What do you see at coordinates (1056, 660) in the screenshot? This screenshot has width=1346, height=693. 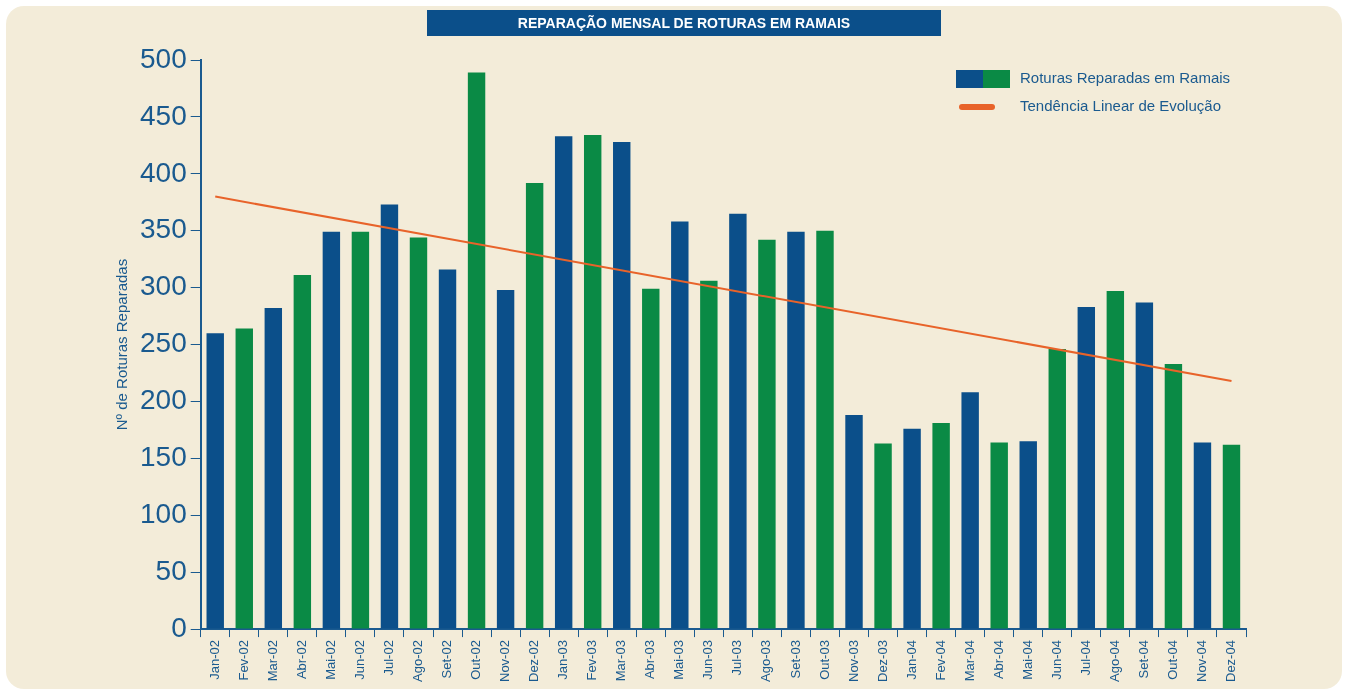 I see `x-tick-label: Jun-04` at bounding box center [1056, 660].